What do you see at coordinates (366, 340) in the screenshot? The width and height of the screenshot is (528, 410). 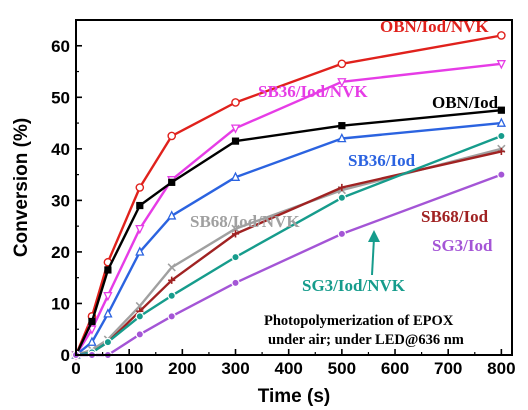 I see `annotation-line-2: under air; under LED@636 nm` at bounding box center [366, 340].